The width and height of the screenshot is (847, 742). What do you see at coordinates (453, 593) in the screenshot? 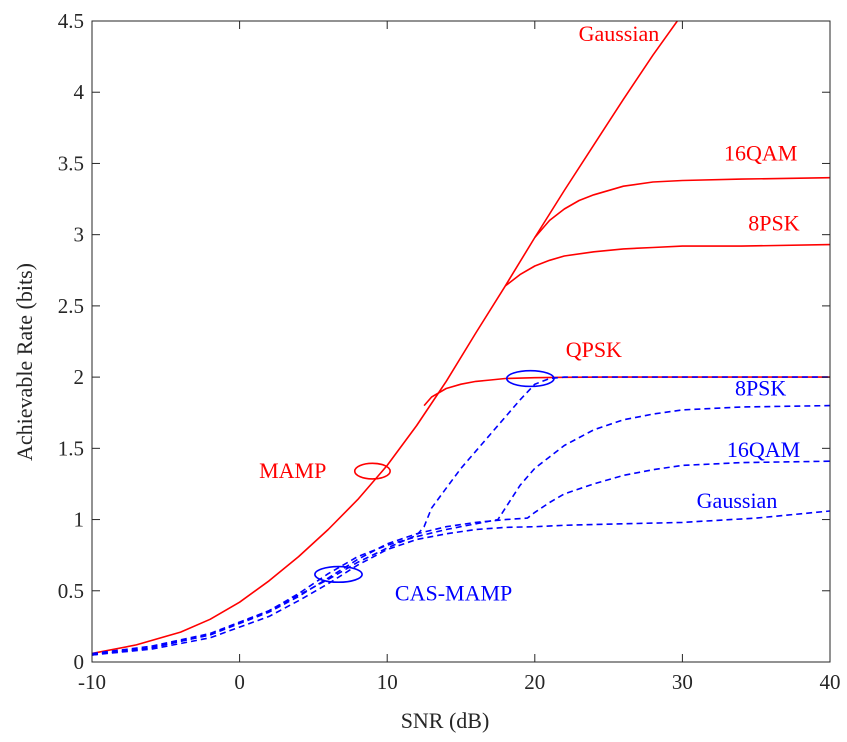
I see `annotation-cas-mamp-blue: CAS-MAMP` at bounding box center [453, 593].